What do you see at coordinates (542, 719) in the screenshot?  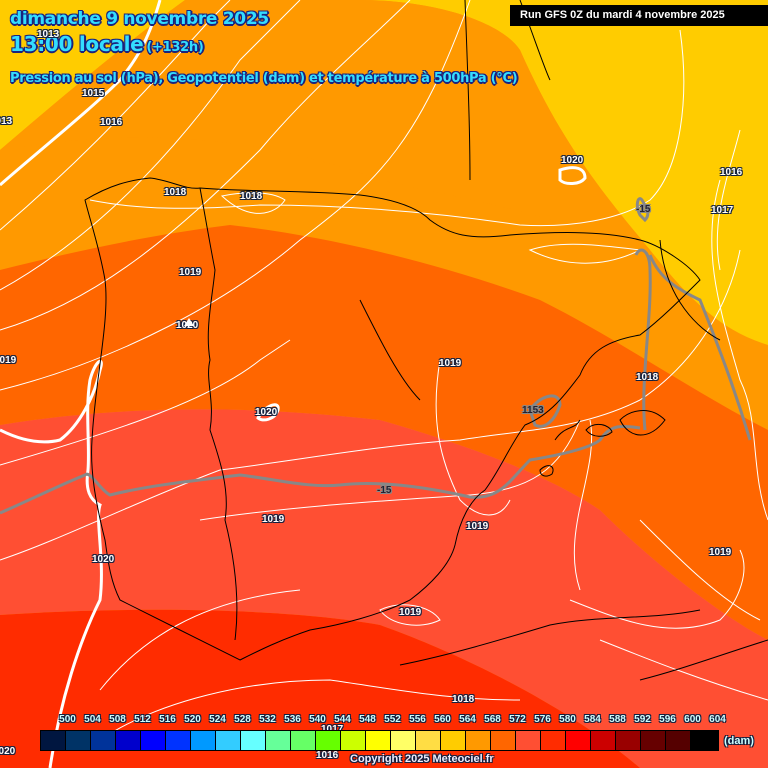 I see `legend-tick-label: 576` at bounding box center [542, 719].